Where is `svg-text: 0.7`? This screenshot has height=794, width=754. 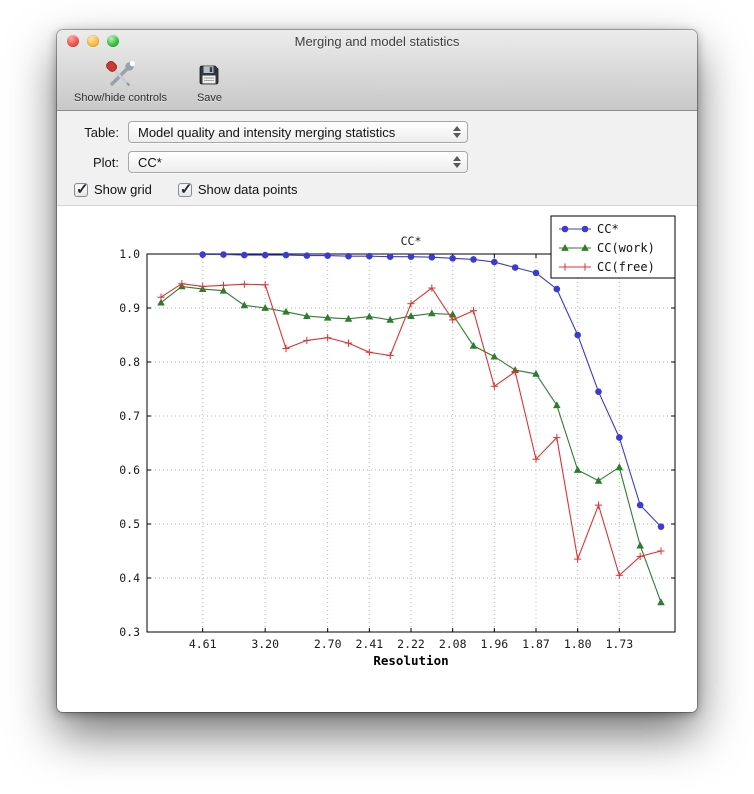 svg-text: 0.7 is located at coordinates (129, 416).